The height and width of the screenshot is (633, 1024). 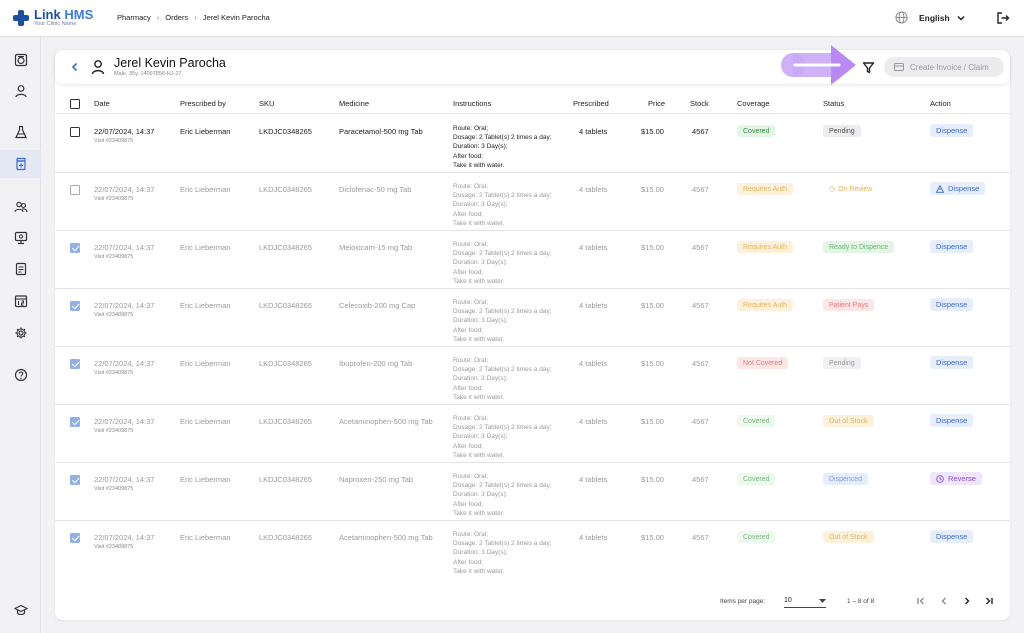 I want to click on instruction-line: Take it with water., so click(x=479, y=281).